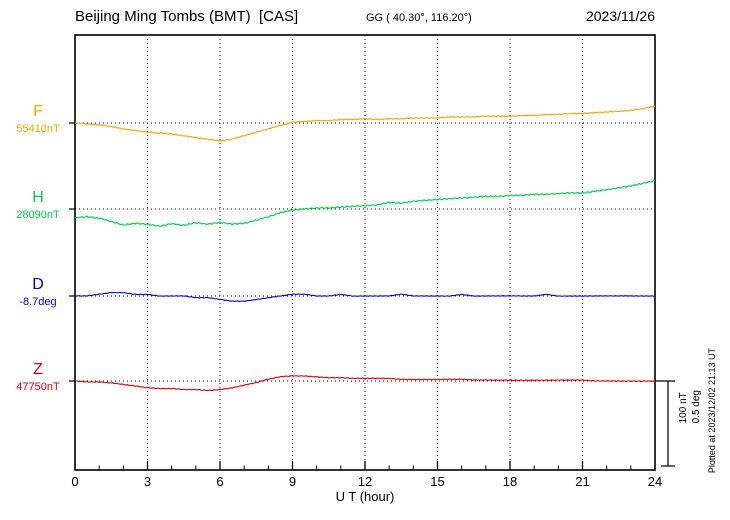  I want to click on series-label-H: H 28090nT, so click(38, 205).